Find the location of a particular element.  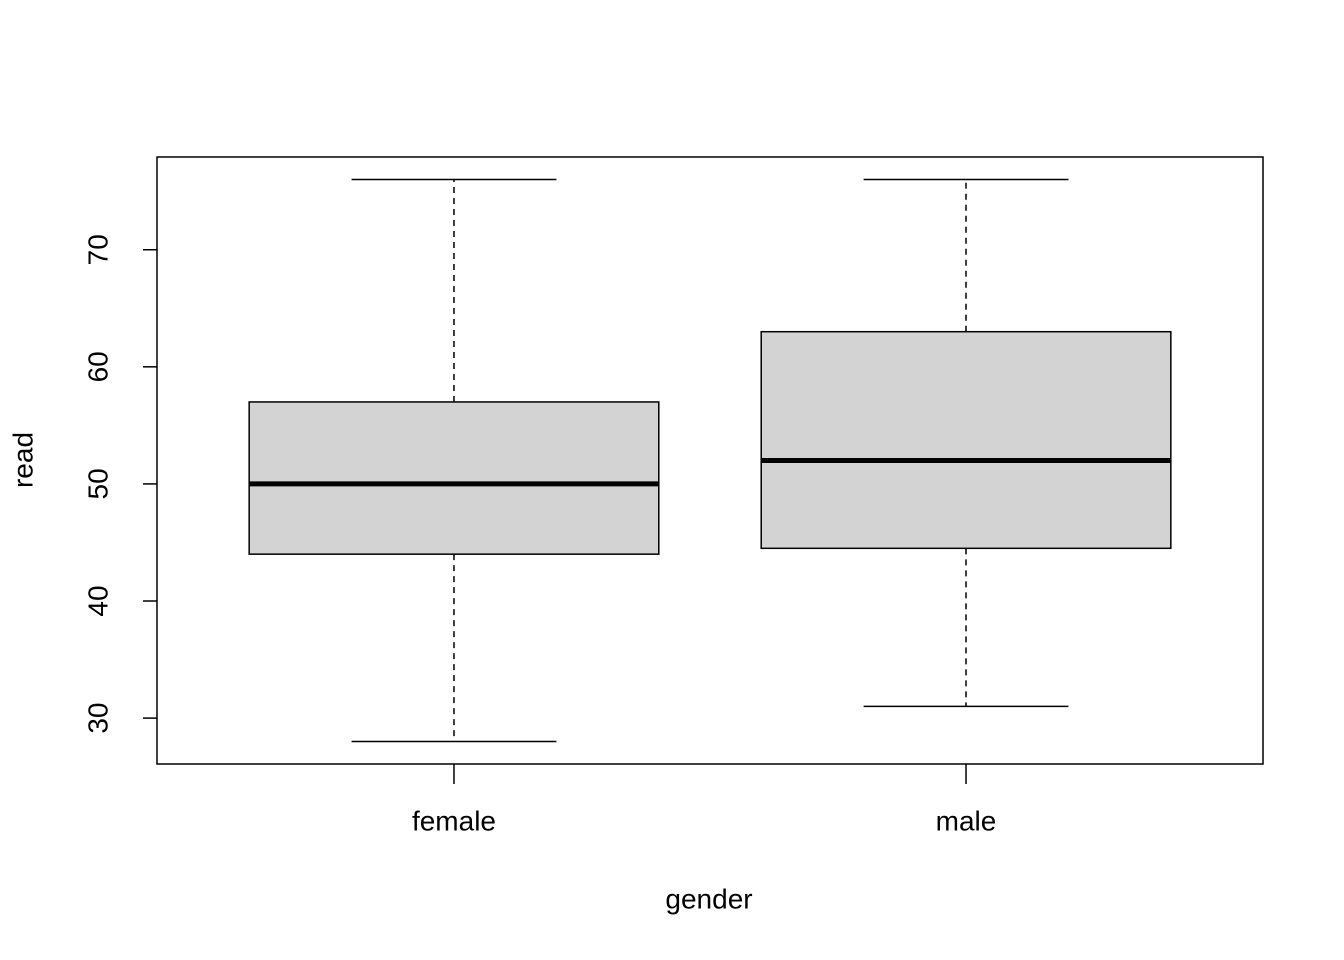

y-axis-label: read is located at coordinates (22, 460).